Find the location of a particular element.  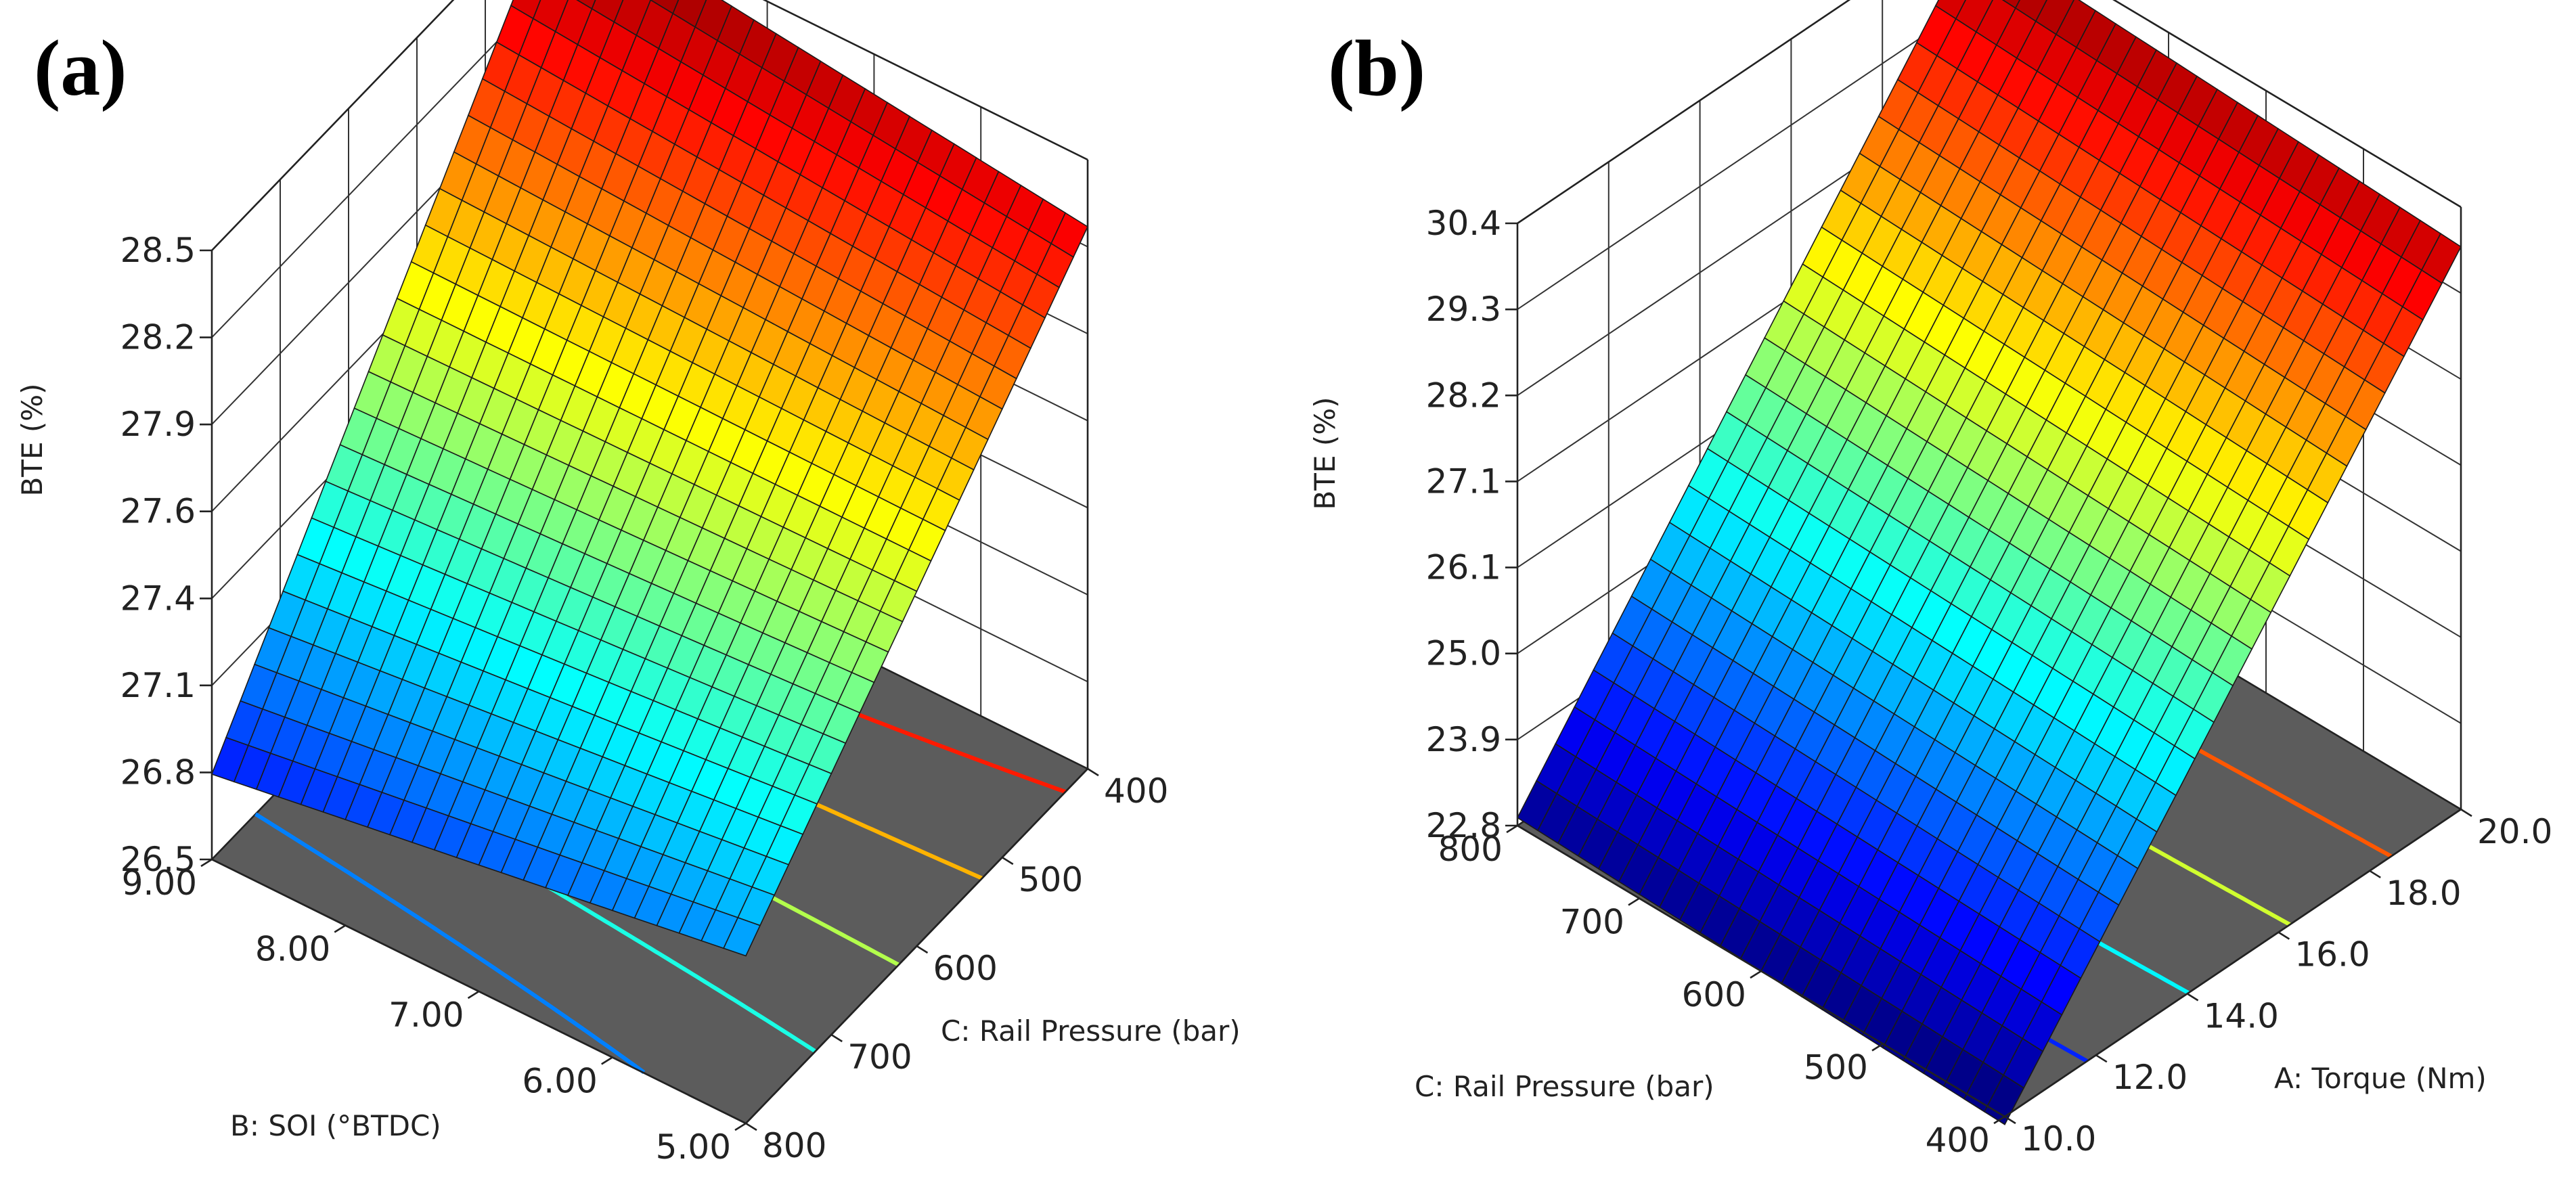

surface-cell is located at coordinates (741, 937).